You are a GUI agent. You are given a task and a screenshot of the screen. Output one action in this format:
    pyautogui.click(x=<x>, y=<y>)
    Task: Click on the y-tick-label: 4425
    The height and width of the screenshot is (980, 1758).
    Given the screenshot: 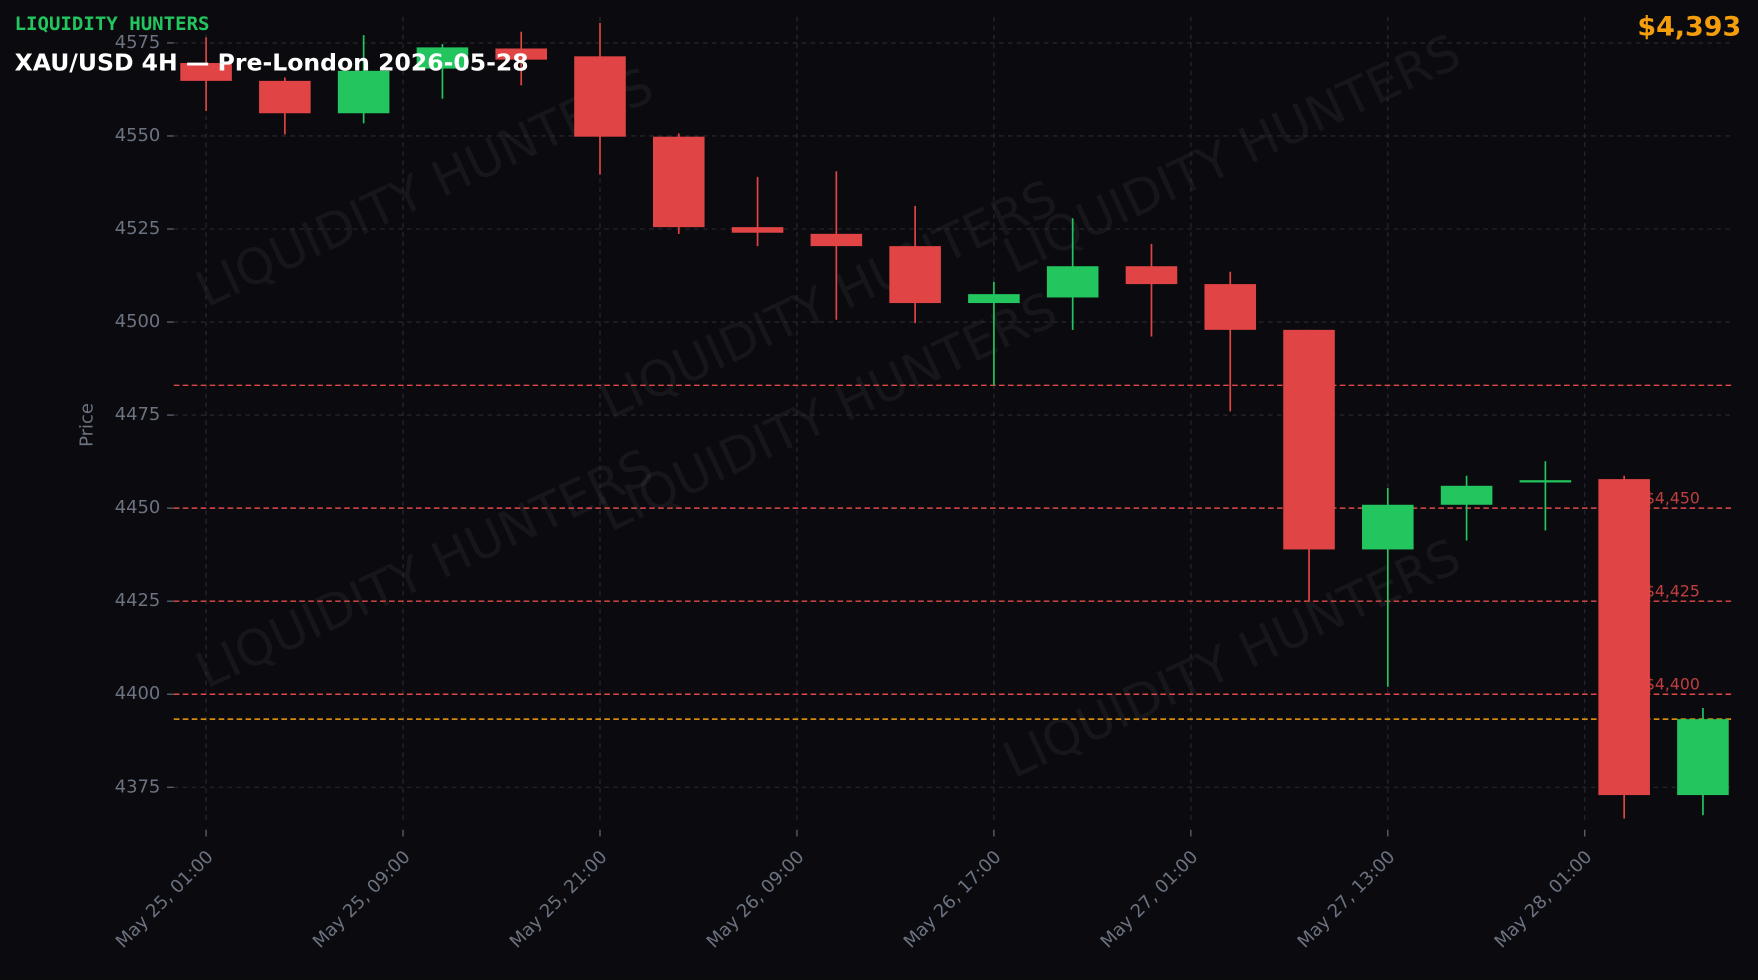 What is the action you would take?
    pyautogui.click(x=138, y=600)
    